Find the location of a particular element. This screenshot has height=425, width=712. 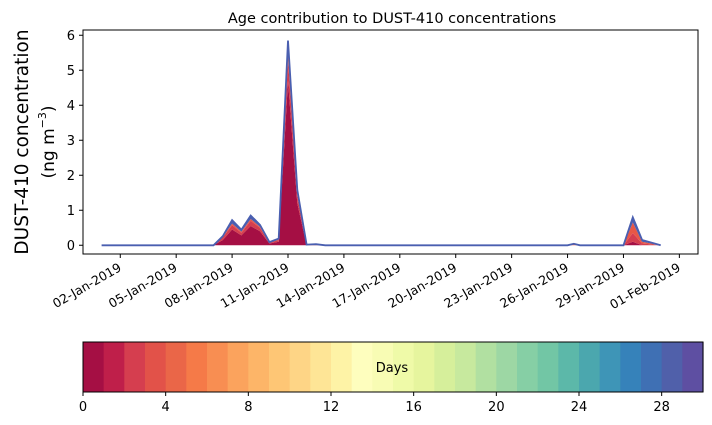

colorbar is located at coordinates (393, 367).